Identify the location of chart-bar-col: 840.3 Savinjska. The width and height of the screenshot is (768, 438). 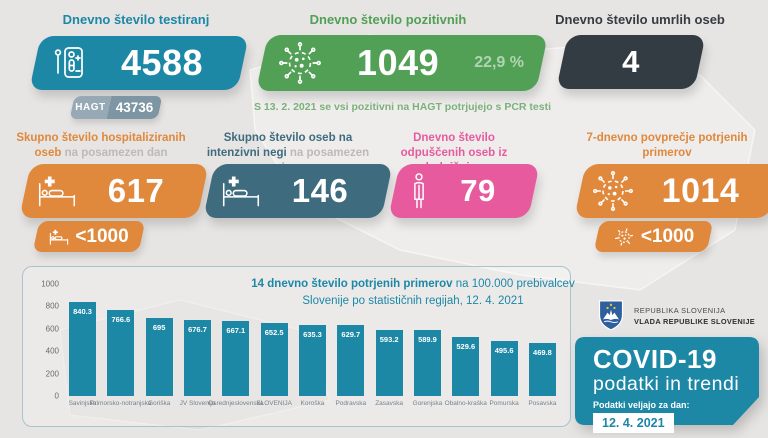
(82, 345).